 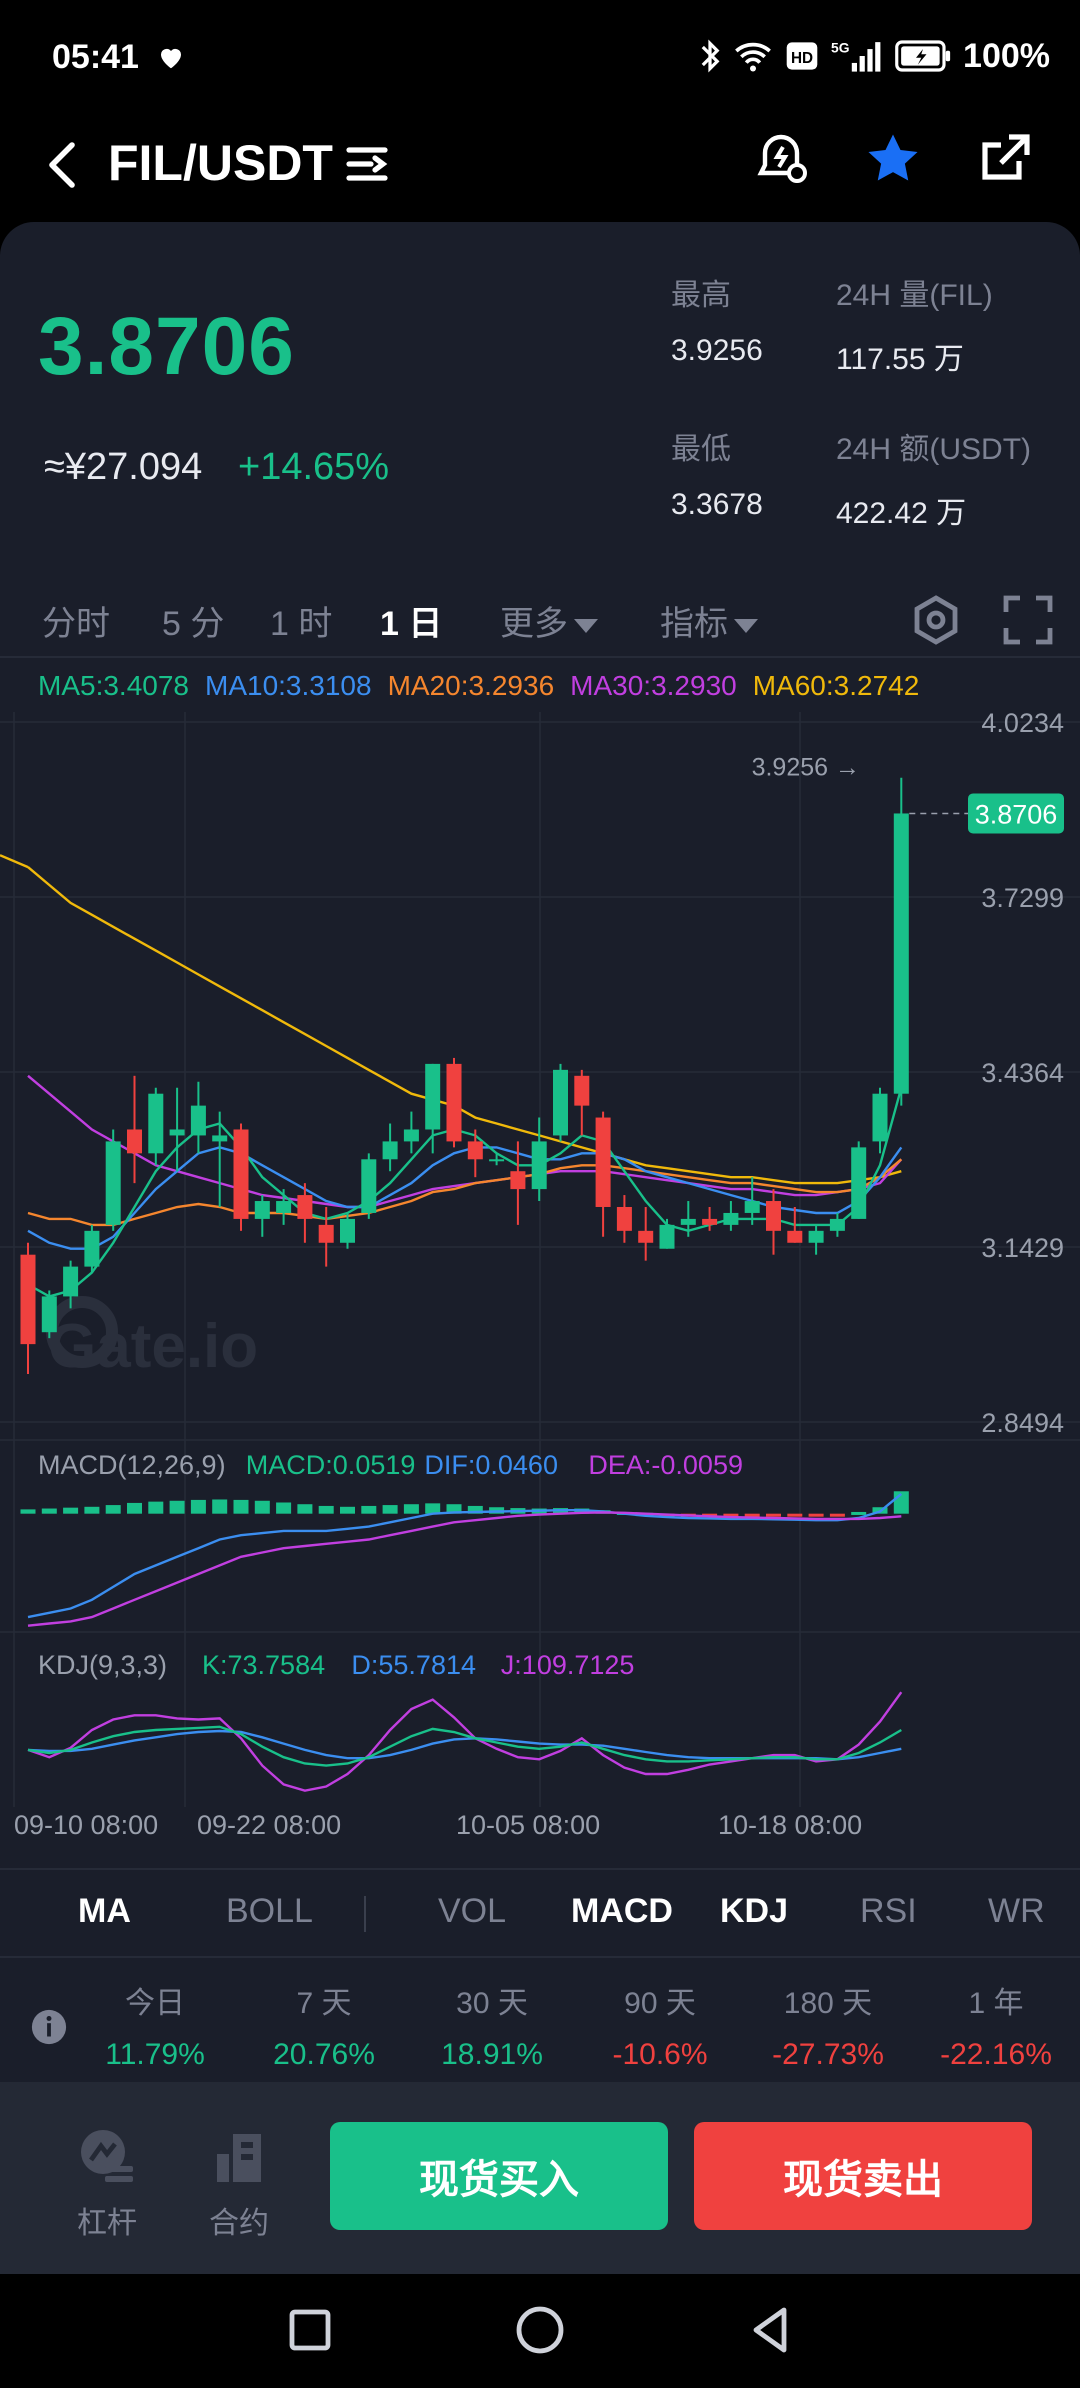 What do you see at coordinates (888, 1911) in the screenshot?
I see `tab-rsi: RSI` at bounding box center [888, 1911].